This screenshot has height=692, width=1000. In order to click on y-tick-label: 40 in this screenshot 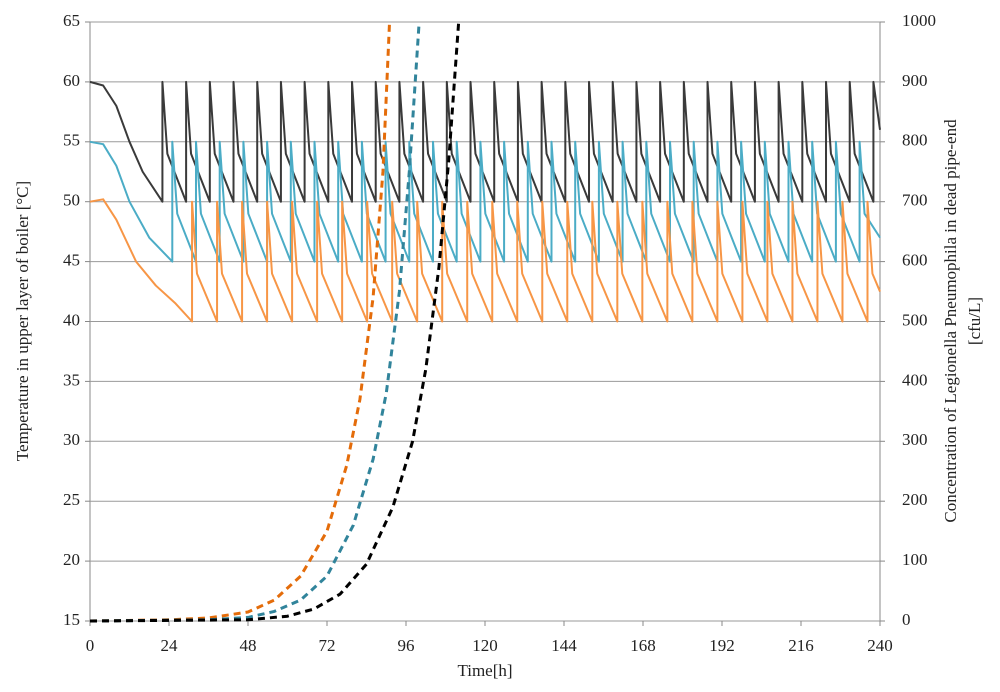, I will do `click(71, 319)`.